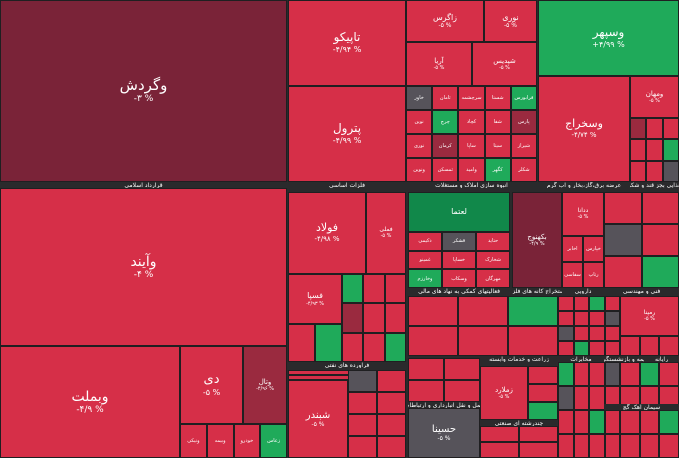 The image size is (679, 458). What do you see at coordinates (347, 43) in the screenshot?
I see `tile-tapiko: تاپیکو -۴/۹۴ %` at bounding box center [347, 43].